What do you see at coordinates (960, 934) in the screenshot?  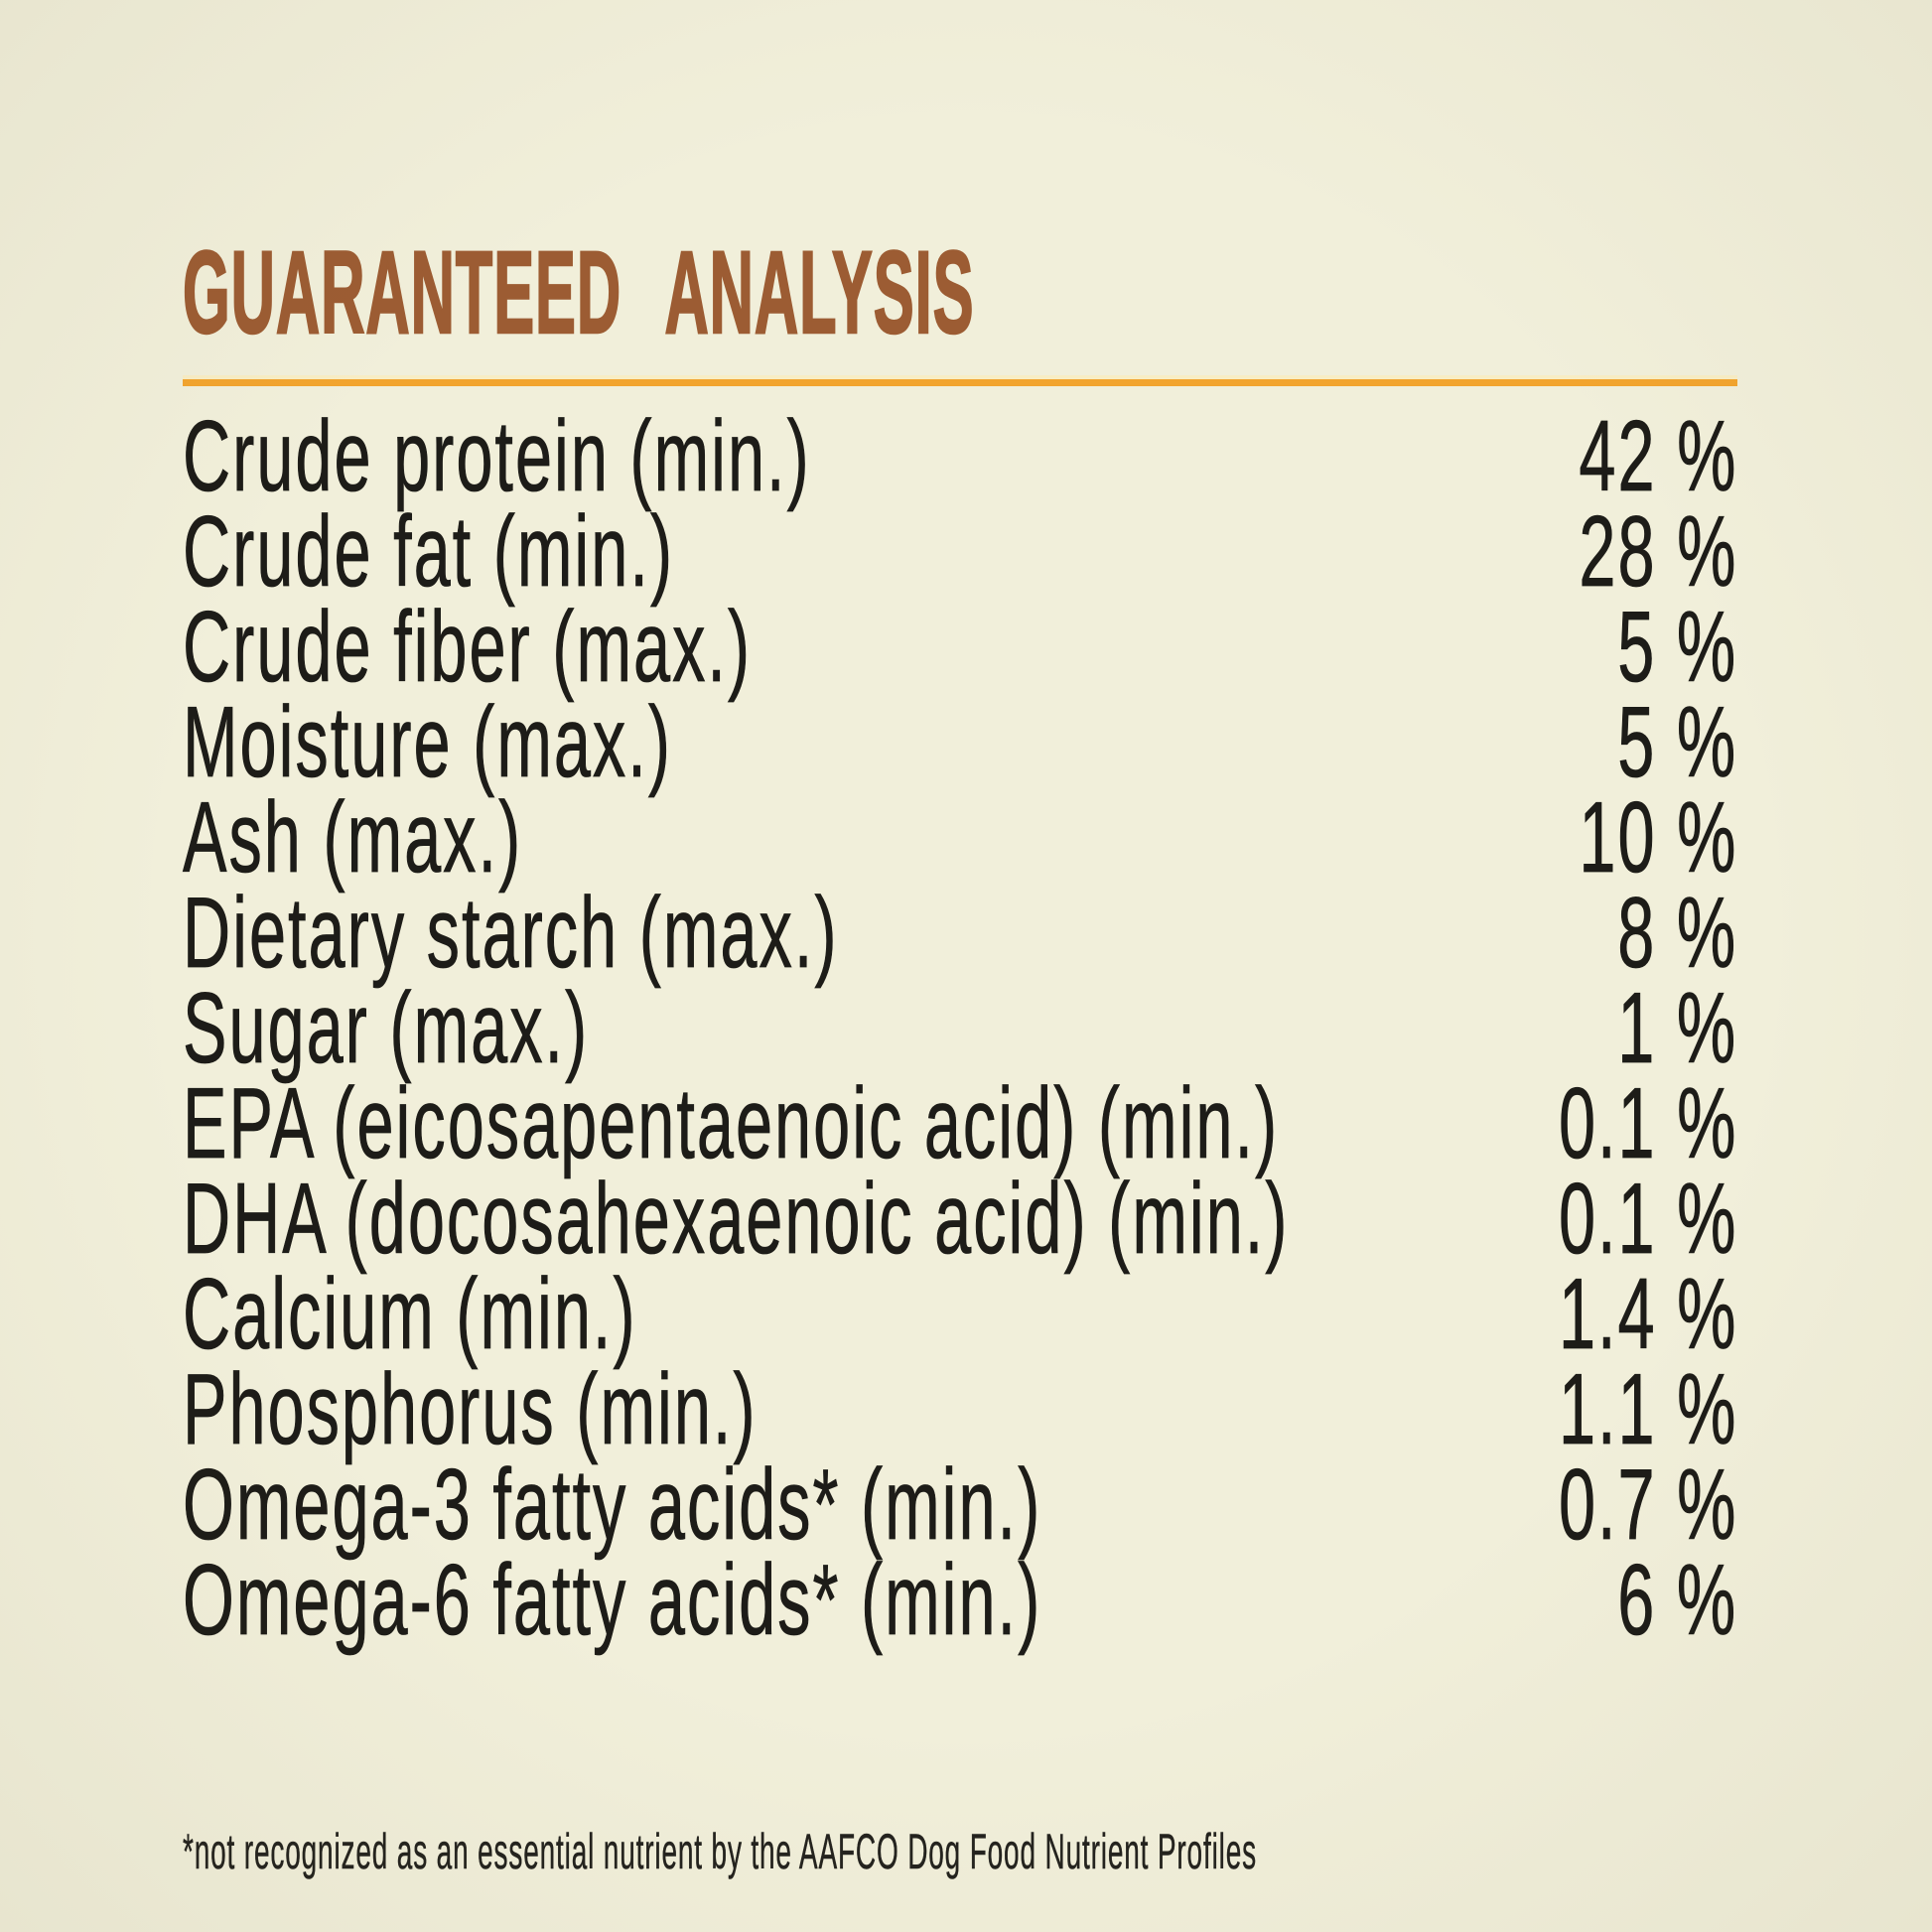 I see `table-row: Dietary starch (max.) 8 %` at bounding box center [960, 934].